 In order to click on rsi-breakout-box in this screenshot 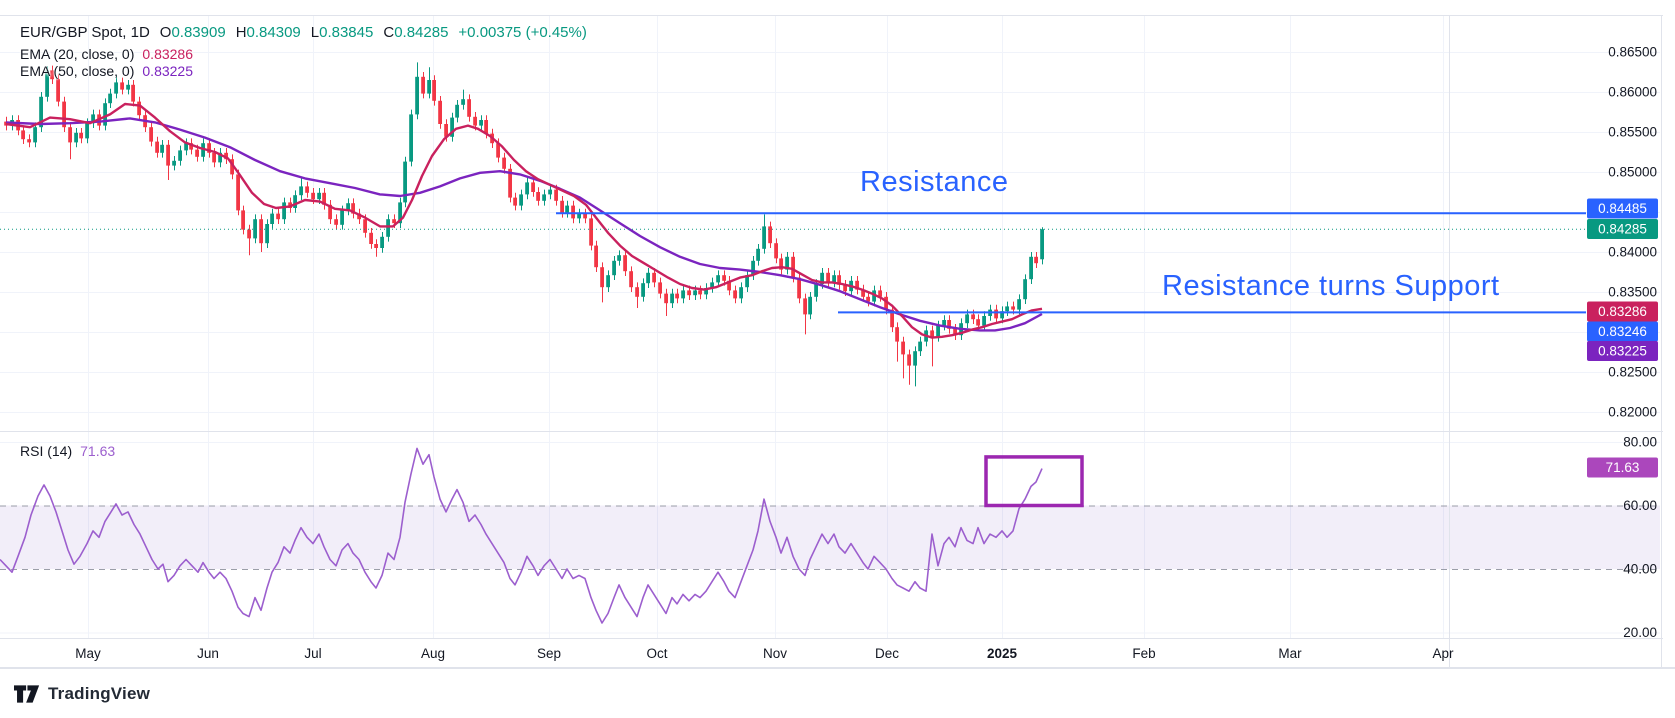, I will do `click(1034, 481)`.